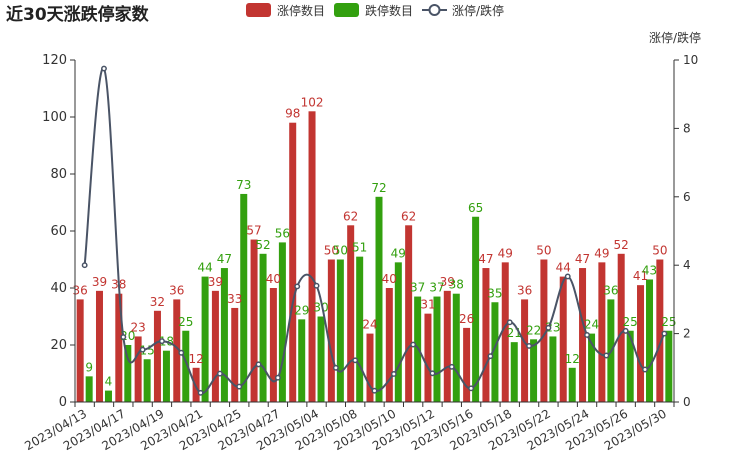 This screenshot has height=463, width=750. I want to click on legend: 涨停数目 跌停数目 涨停/跌停, so click(375, 10).